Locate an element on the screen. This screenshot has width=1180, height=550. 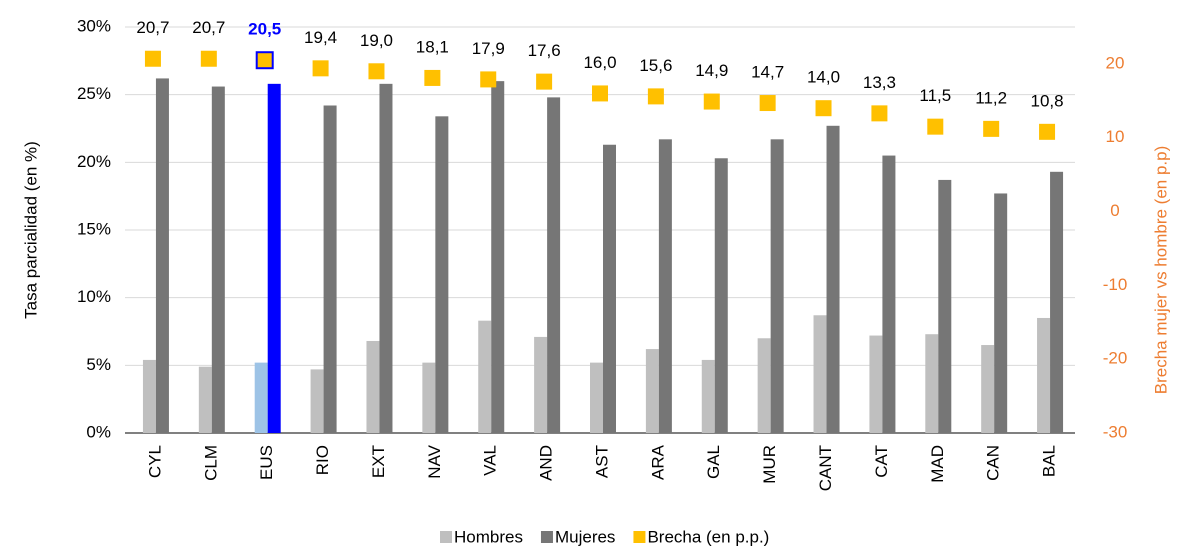
data-label: 13,3 is located at coordinates (879, 82).